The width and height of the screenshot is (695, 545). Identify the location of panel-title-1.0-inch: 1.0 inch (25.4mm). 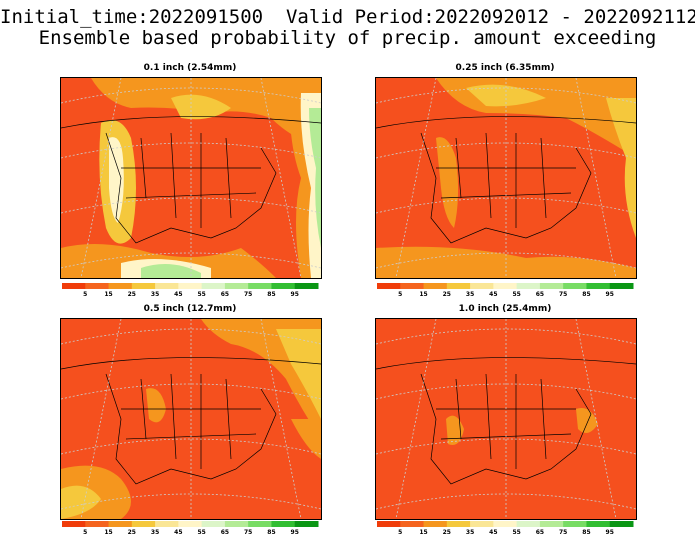
(505, 309).